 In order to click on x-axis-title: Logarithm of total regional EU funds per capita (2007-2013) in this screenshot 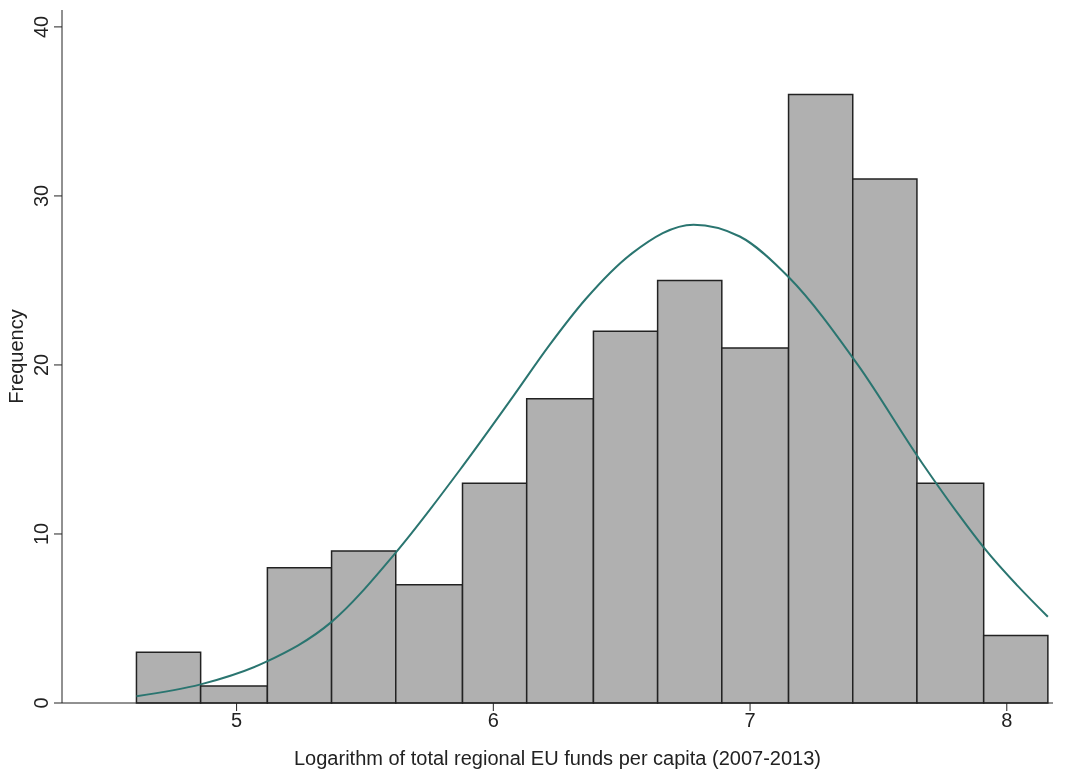, I will do `click(557, 758)`.